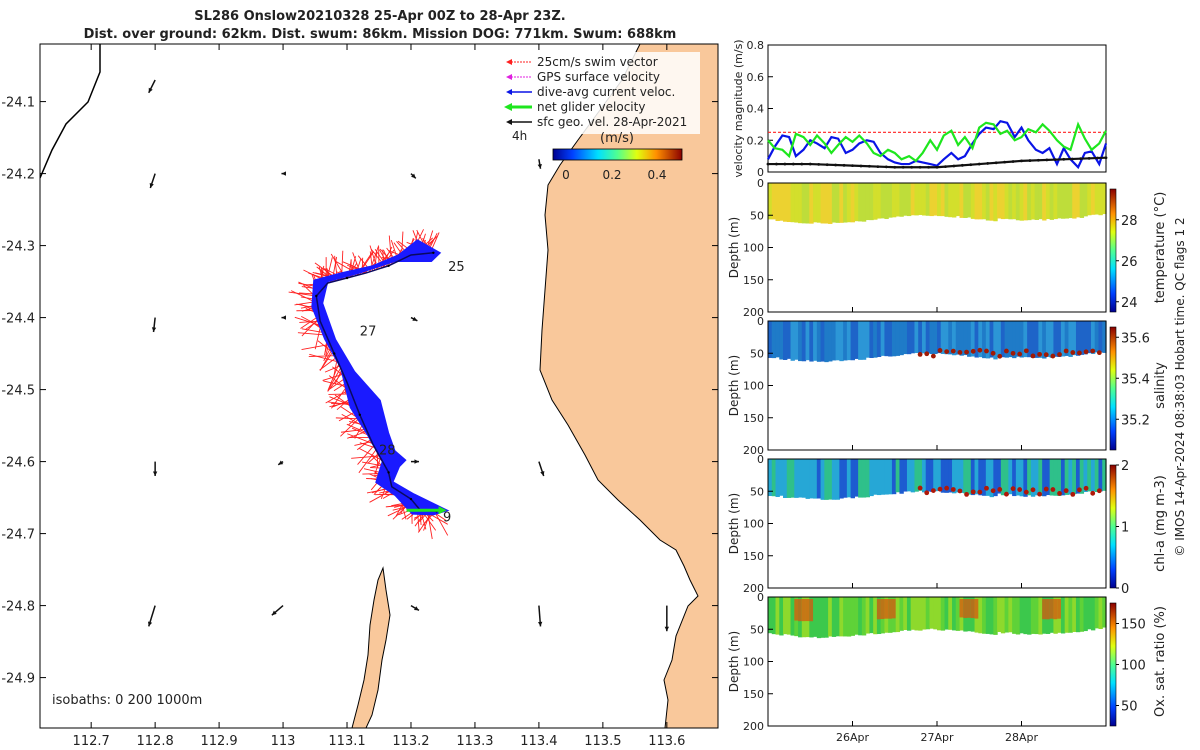 This screenshot has height=750, width=1200. I want to click on colorbar-tick-0: 0, so click(566, 175).